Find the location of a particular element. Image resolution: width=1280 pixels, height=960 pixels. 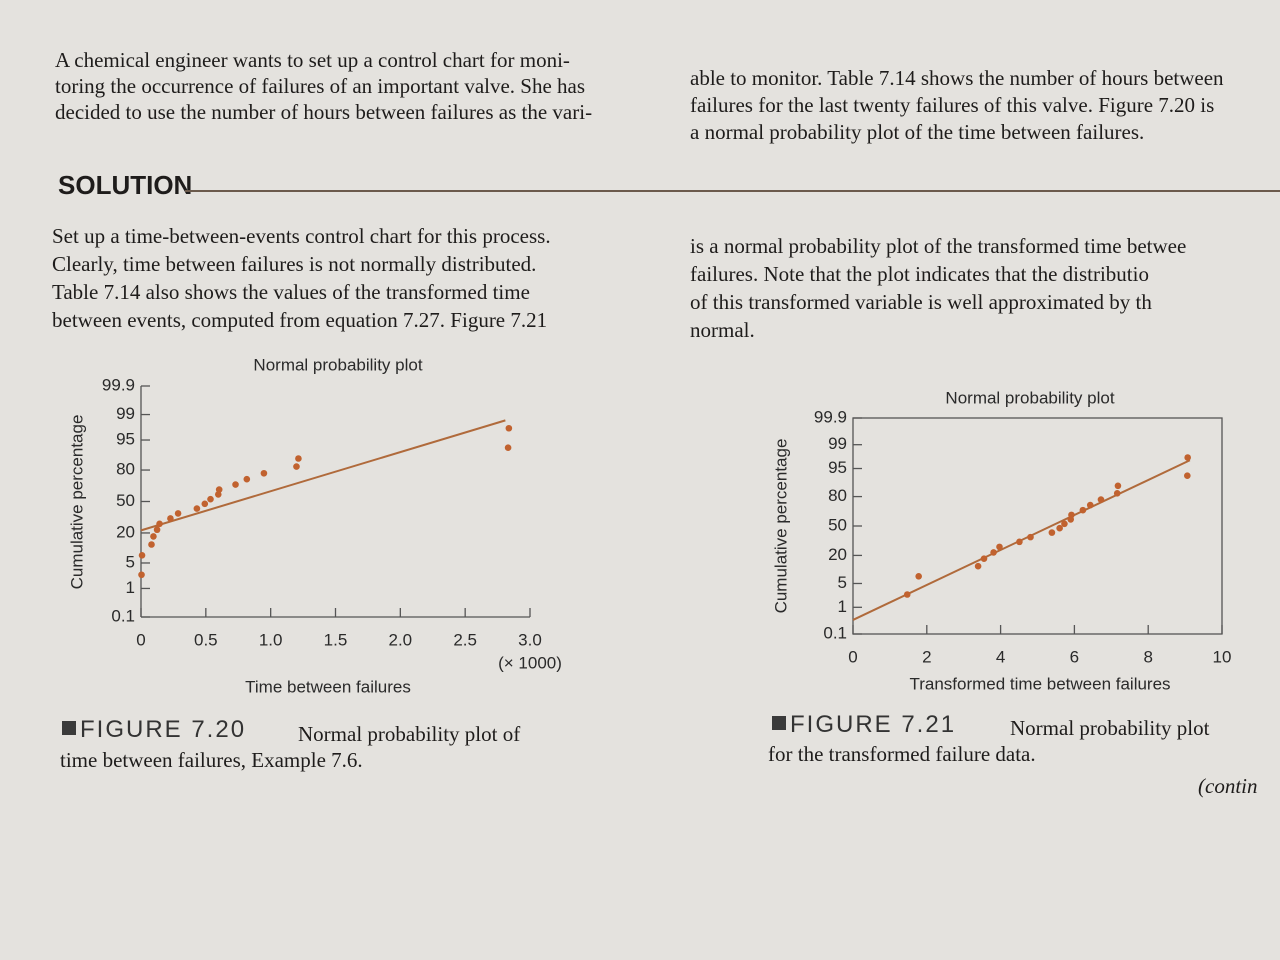

caption-line: for the transformed failure data. is located at coordinates (902, 754).